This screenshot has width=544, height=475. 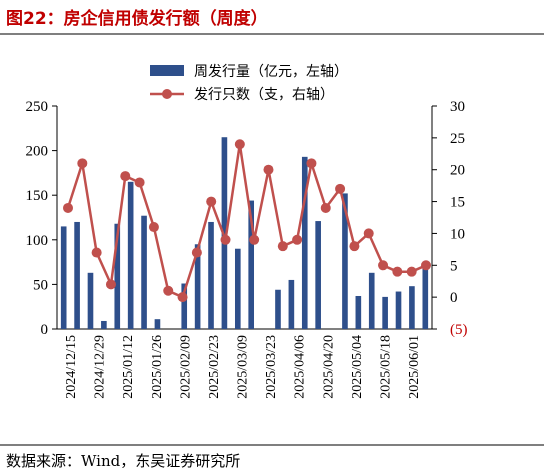 I want to click on x-tick-label: 2025/03/23, so click(x=271, y=367).